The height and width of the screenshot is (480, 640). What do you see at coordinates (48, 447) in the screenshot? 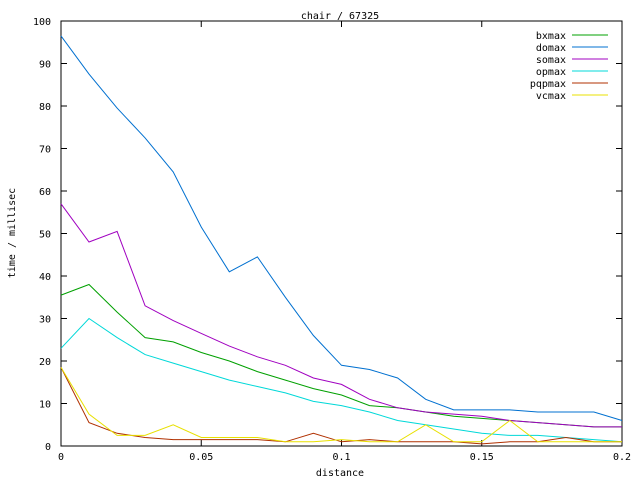
I see `y-tick-label: 0` at bounding box center [48, 447].